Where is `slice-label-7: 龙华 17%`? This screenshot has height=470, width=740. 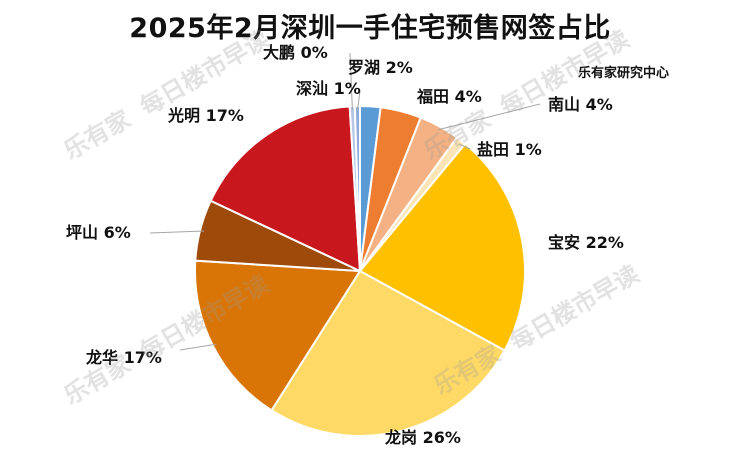 slice-label-7: 龙华 17% is located at coordinates (123, 357).